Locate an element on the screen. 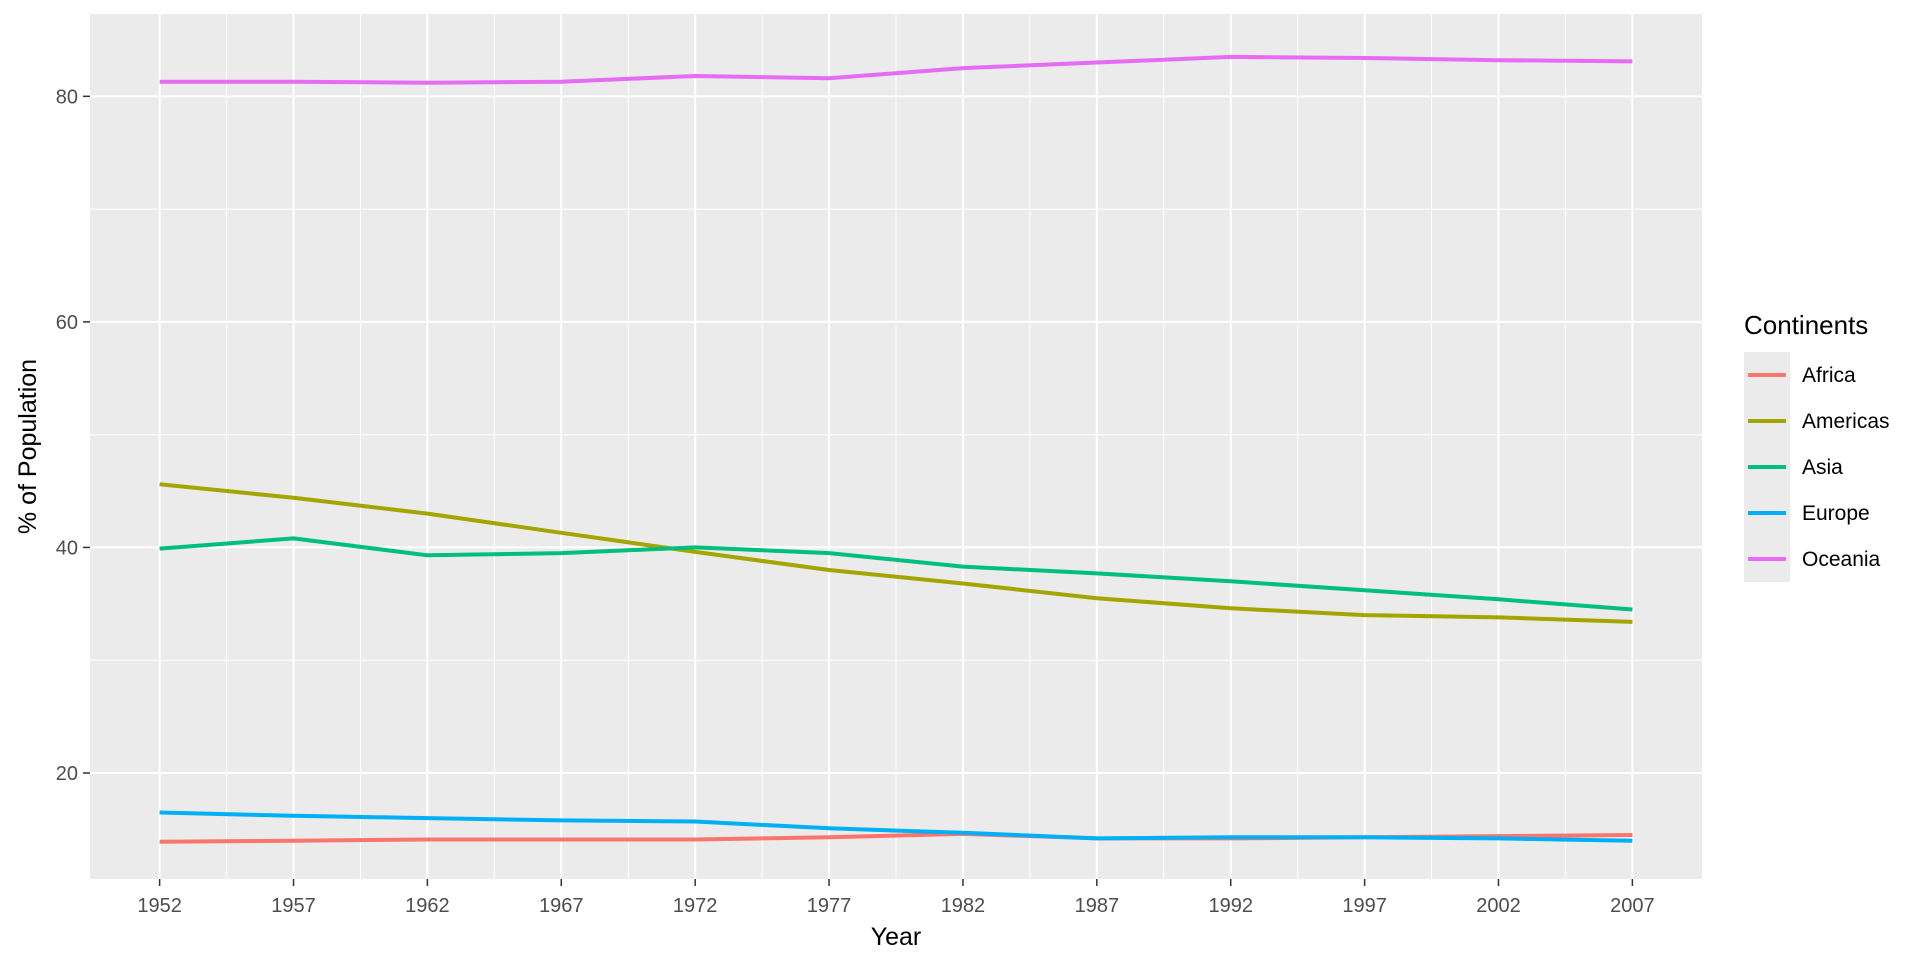 The image size is (1920, 960). series-line-europe is located at coordinates (896, 826).